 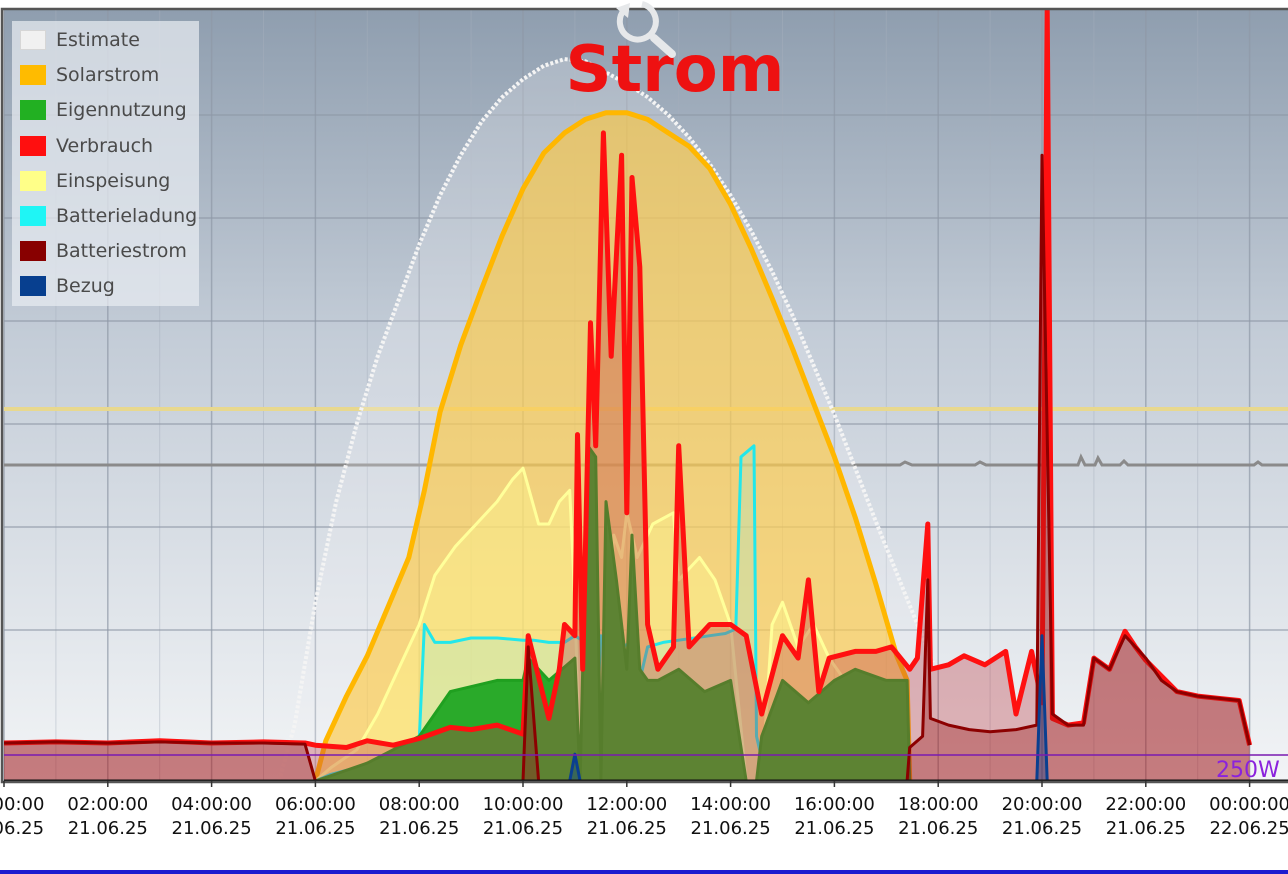 I want to click on reset-zoom-button, so click(x=645, y=30).